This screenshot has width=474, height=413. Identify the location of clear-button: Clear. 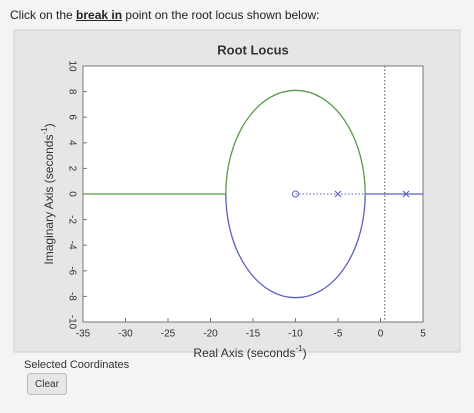
(47, 384).